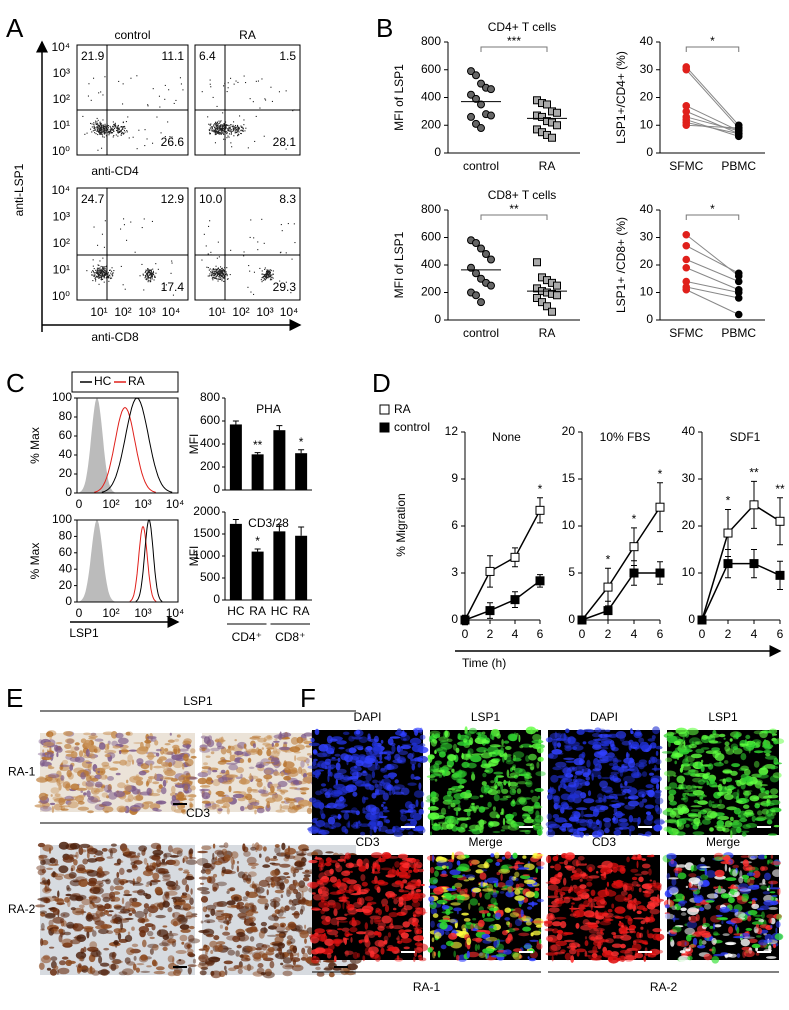 This screenshot has width=789, height=1010. Describe the element at coordinates (465, 620) in the screenshot. I see `data-point` at that location.